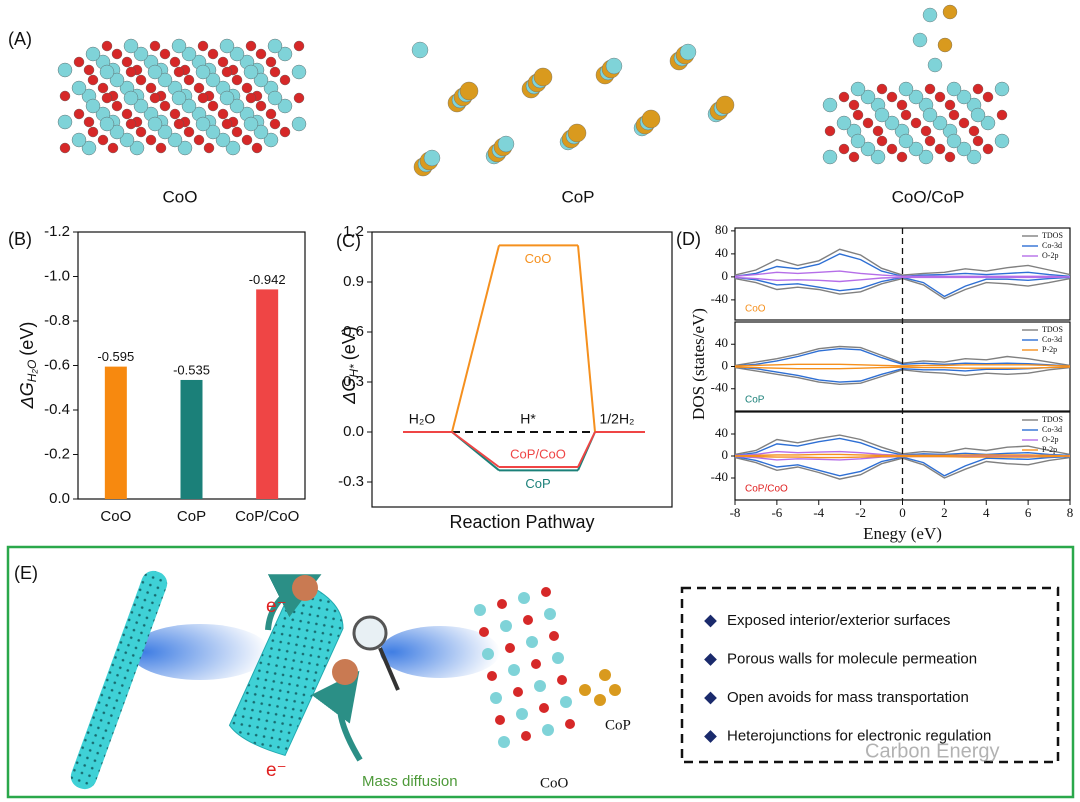 Image resolution: width=1080 pixels, height=802 pixels. Describe the element at coordinates (521, 522) in the screenshot. I see `x-axis-label: Reaction Pathway` at that location.